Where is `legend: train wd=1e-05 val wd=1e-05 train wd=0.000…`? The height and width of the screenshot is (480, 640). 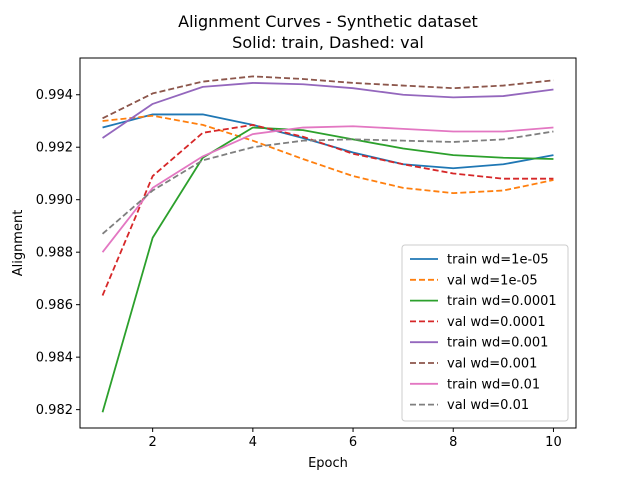 legend: train wd=1e-05 val wd=1e-05 train wd=0.000… is located at coordinates (485, 333).